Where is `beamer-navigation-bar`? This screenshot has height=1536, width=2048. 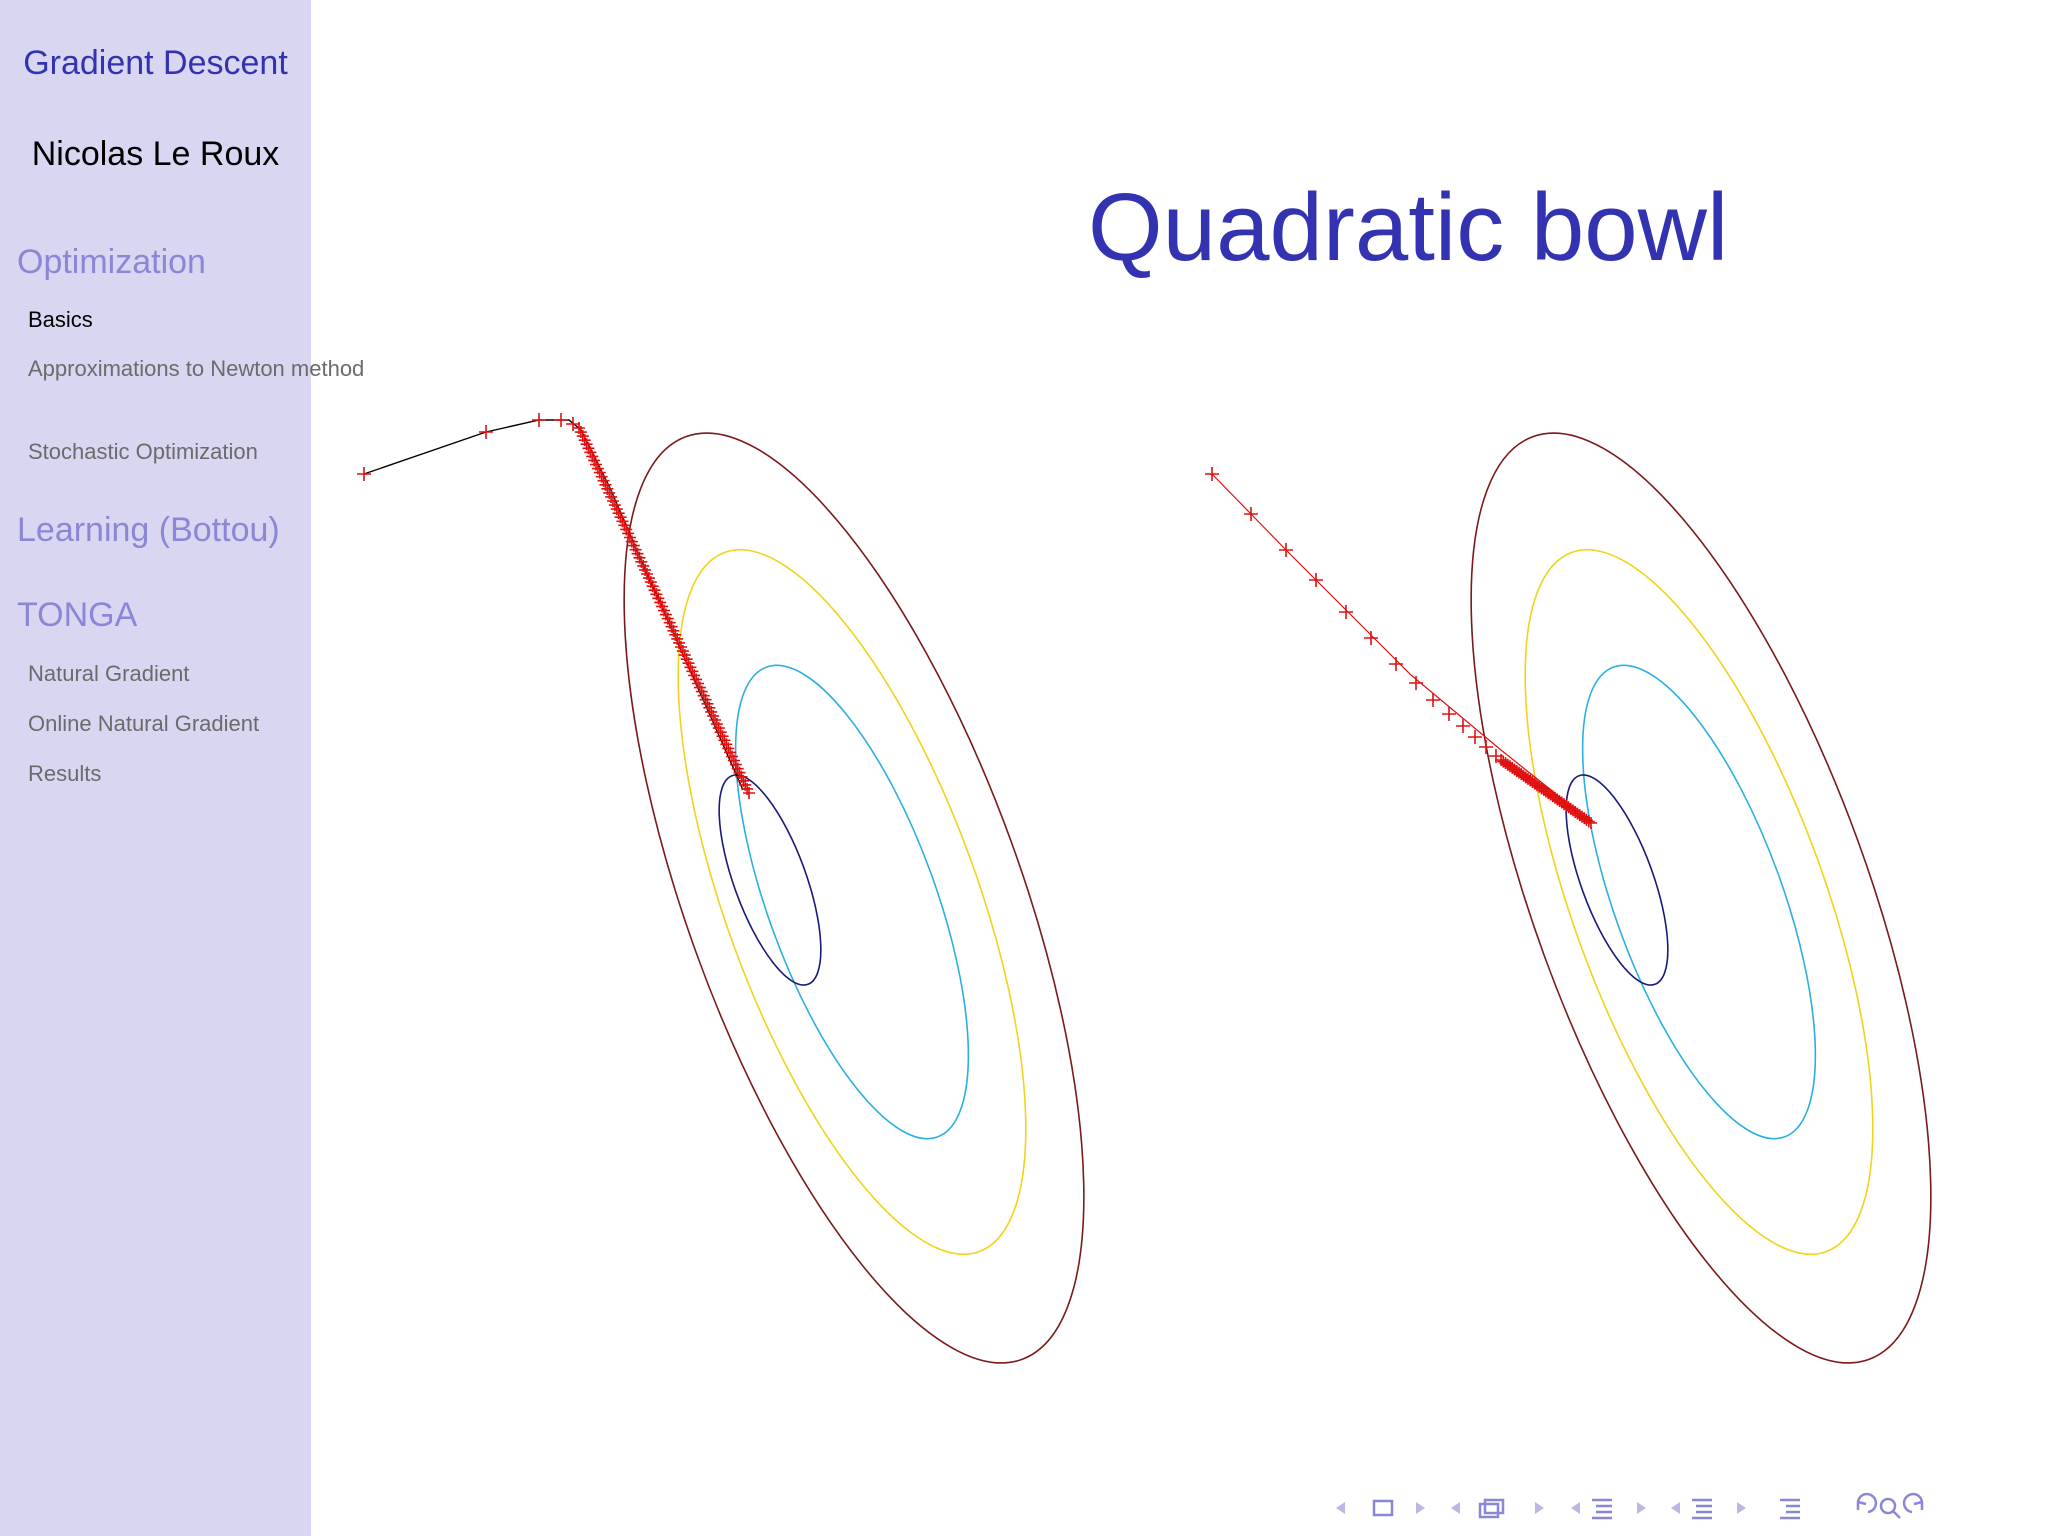 beamer-navigation-bar is located at coordinates (1630, 1506).